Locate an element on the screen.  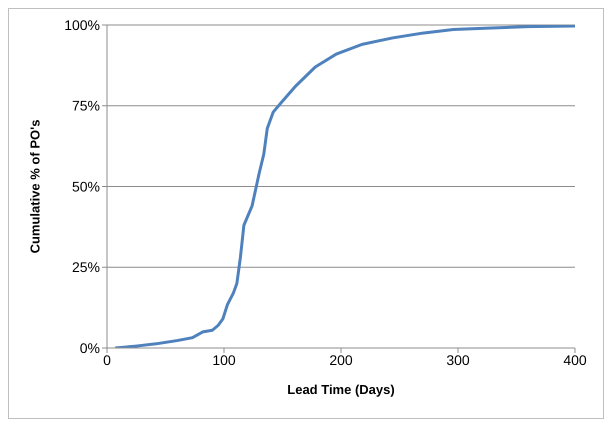
x-tick-label: 300 is located at coordinates (458, 360).